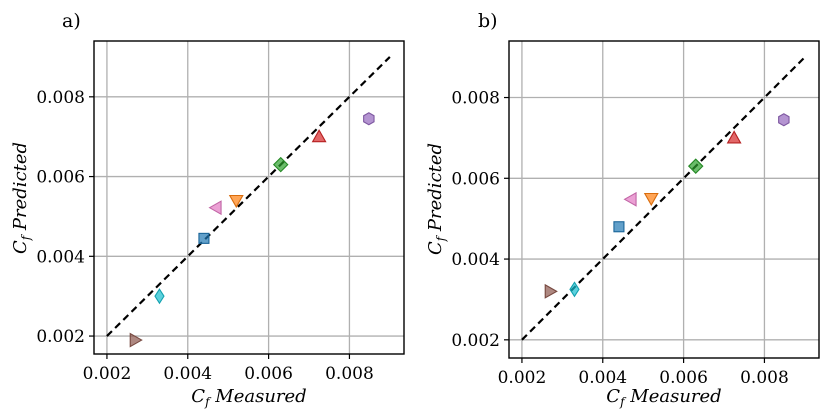 The image size is (831, 418). Describe the element at coordinates (236, 201) in the screenshot. I see `panel-a-point-triangle-down` at that location.